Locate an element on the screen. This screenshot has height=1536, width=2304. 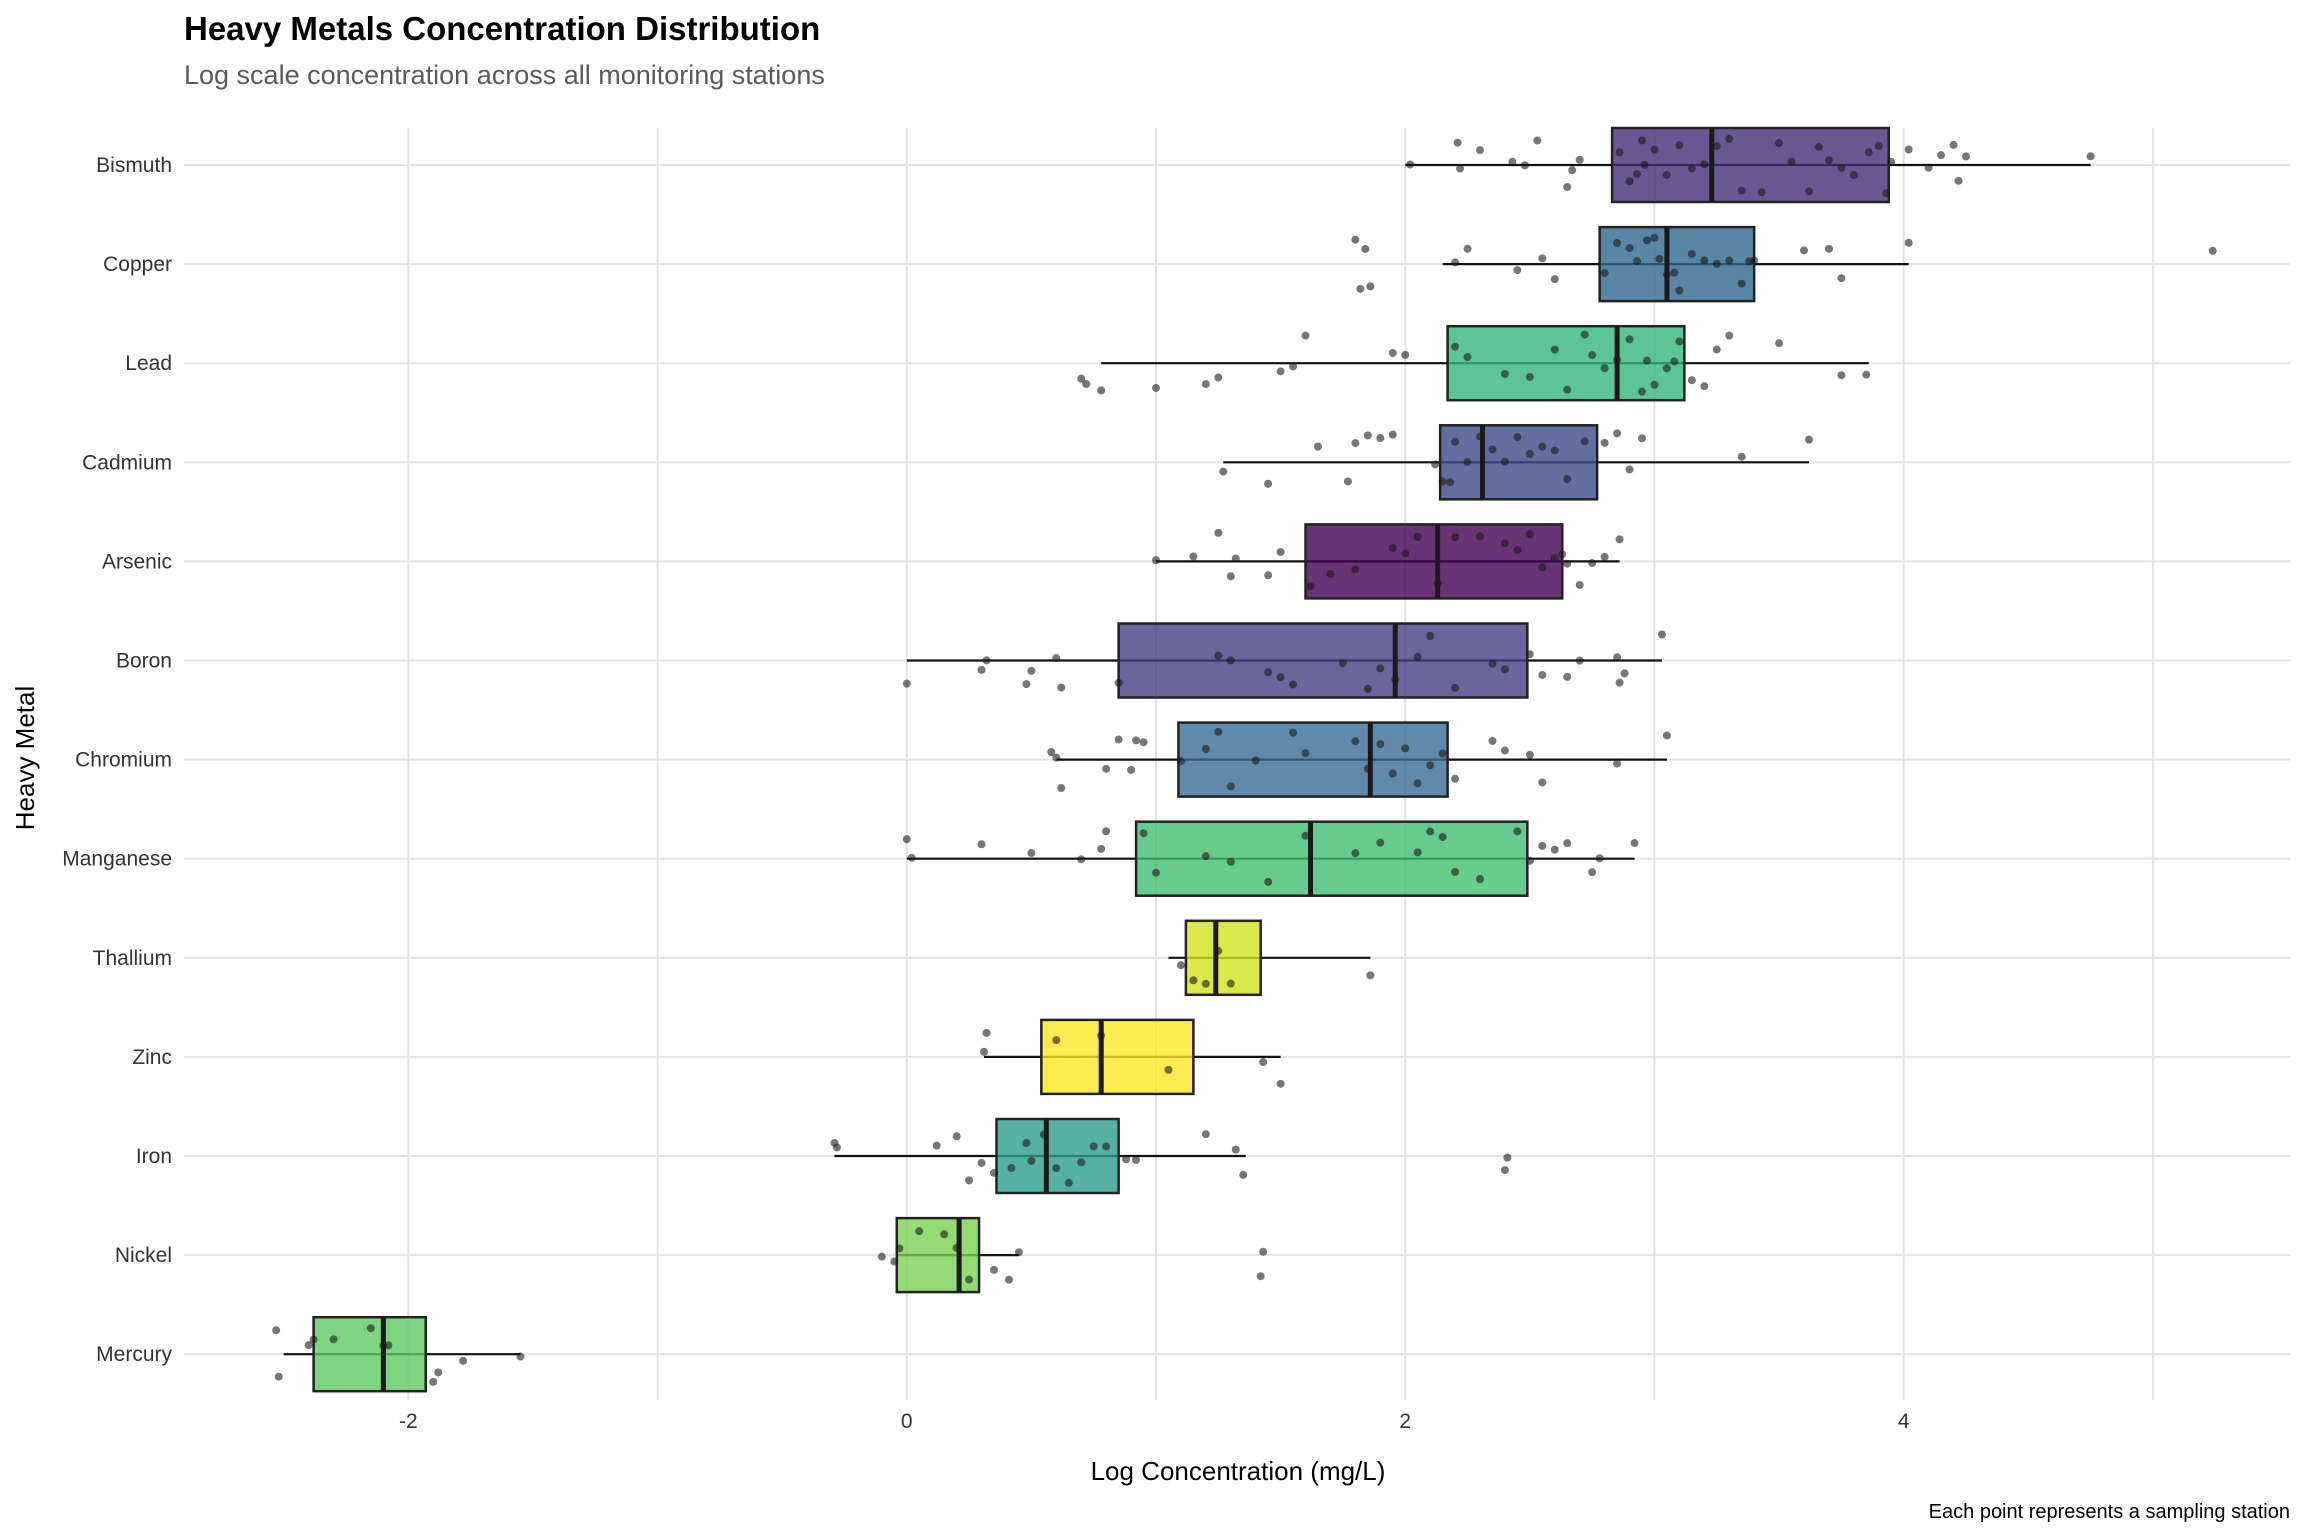
y-tick-label: Boron is located at coordinates (144, 661).